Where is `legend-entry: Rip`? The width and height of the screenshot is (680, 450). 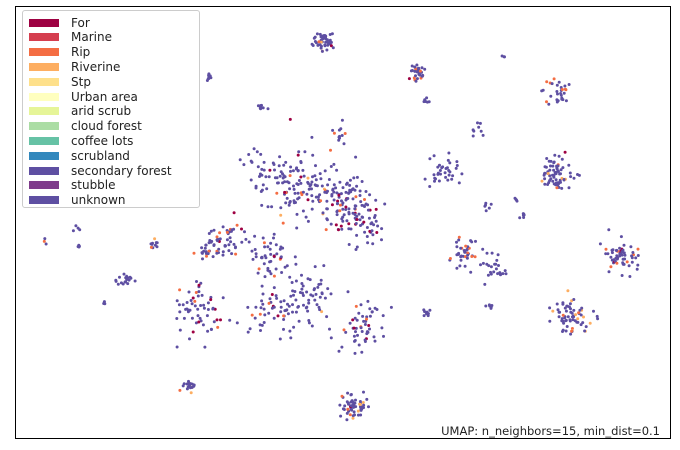 legend-entry: Rip is located at coordinates (59, 52).